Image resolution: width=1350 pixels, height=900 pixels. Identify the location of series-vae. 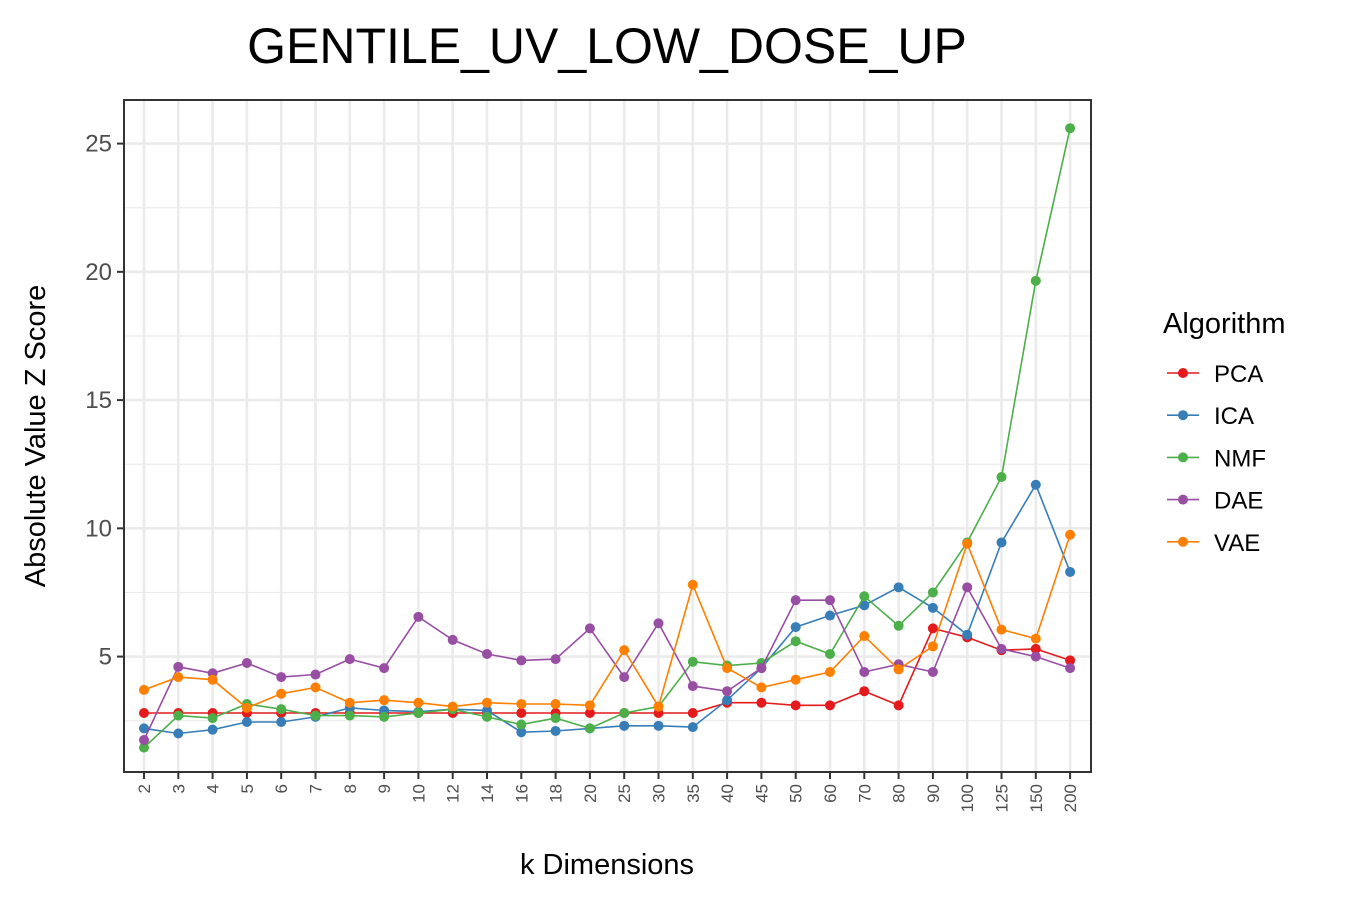
(607, 621).